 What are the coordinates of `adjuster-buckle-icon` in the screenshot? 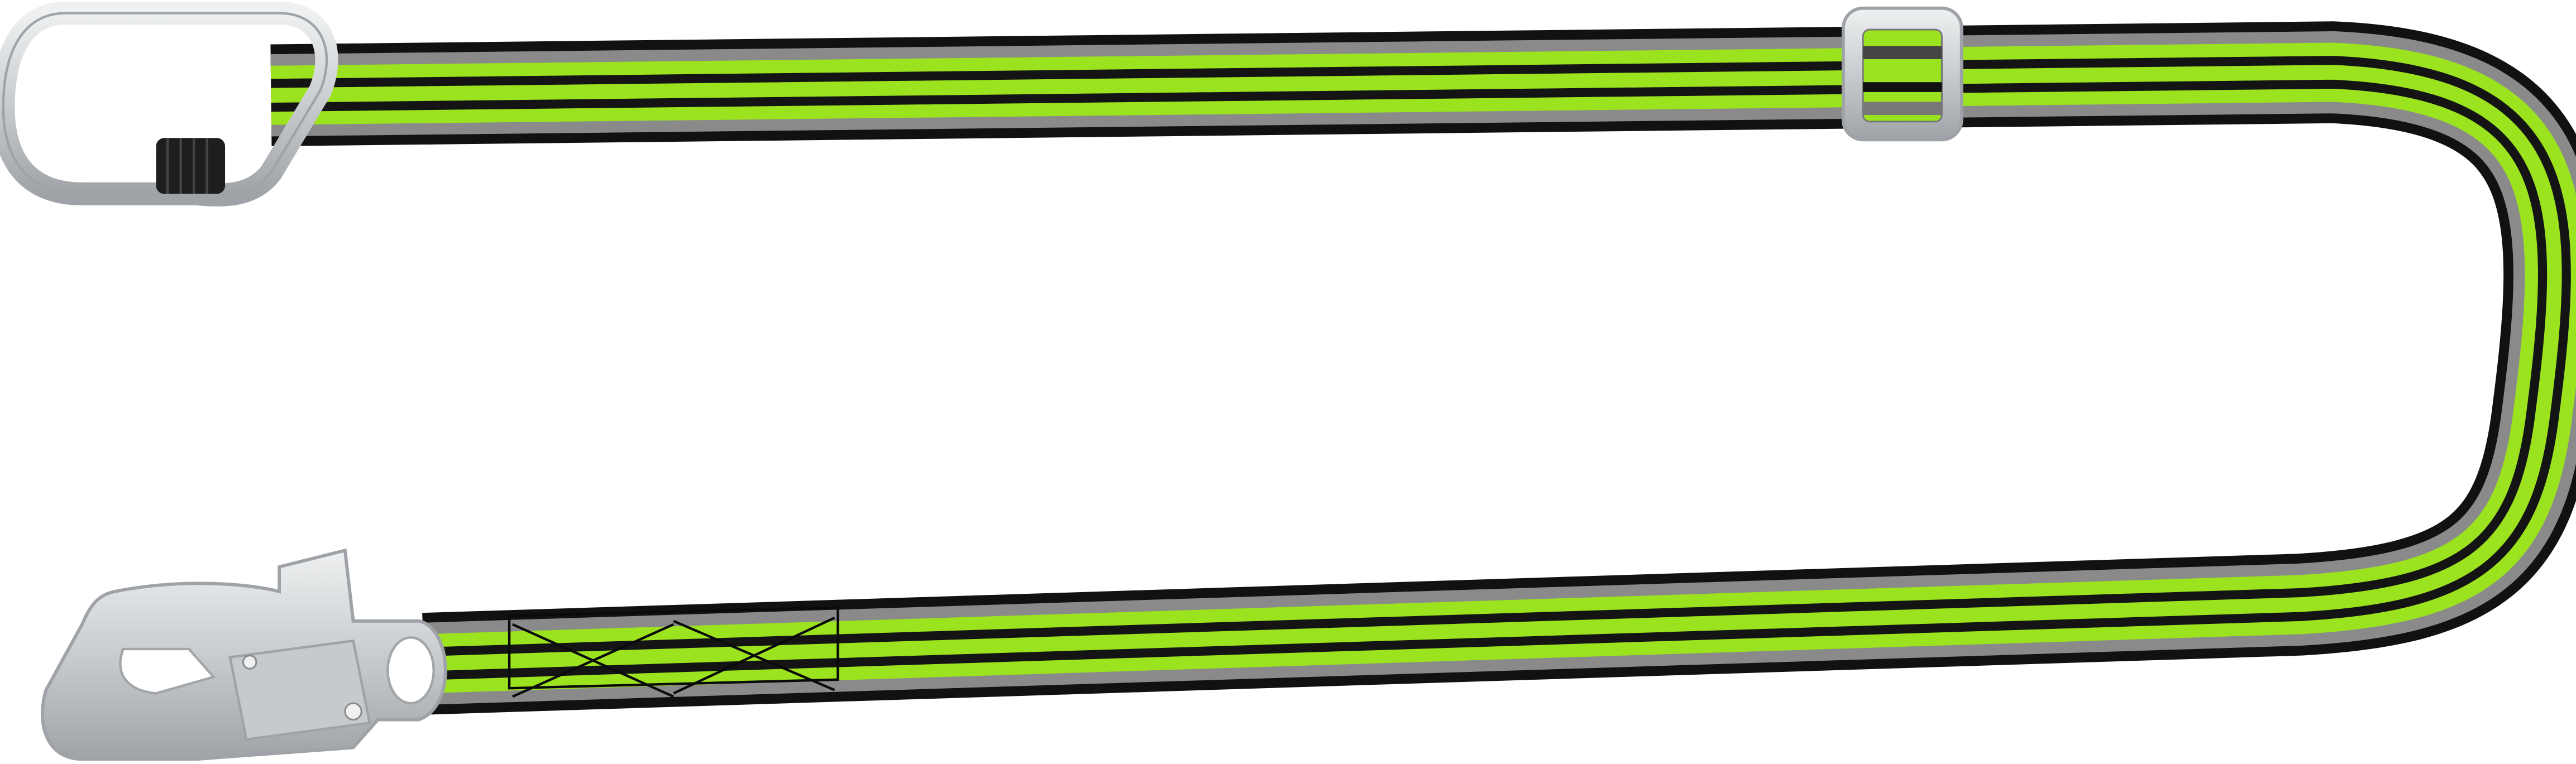 It's located at (1902, 74).